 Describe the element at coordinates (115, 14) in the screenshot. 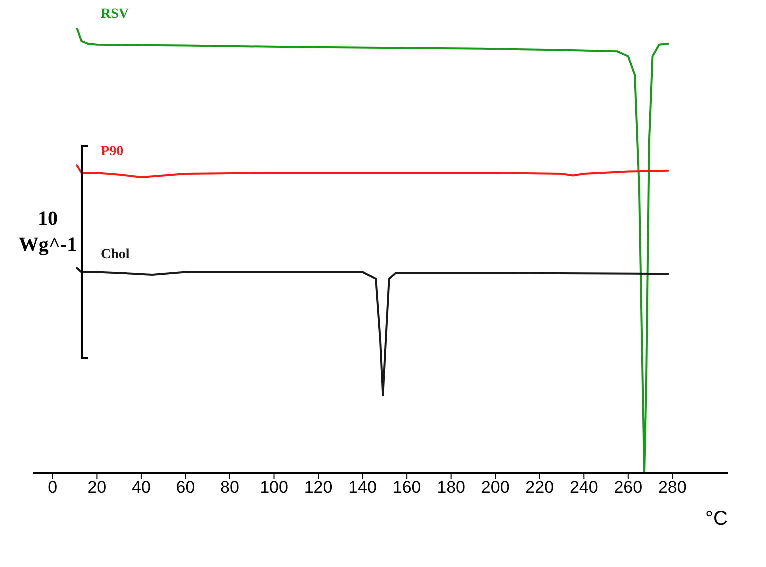

I see `series-label: RSV` at that location.